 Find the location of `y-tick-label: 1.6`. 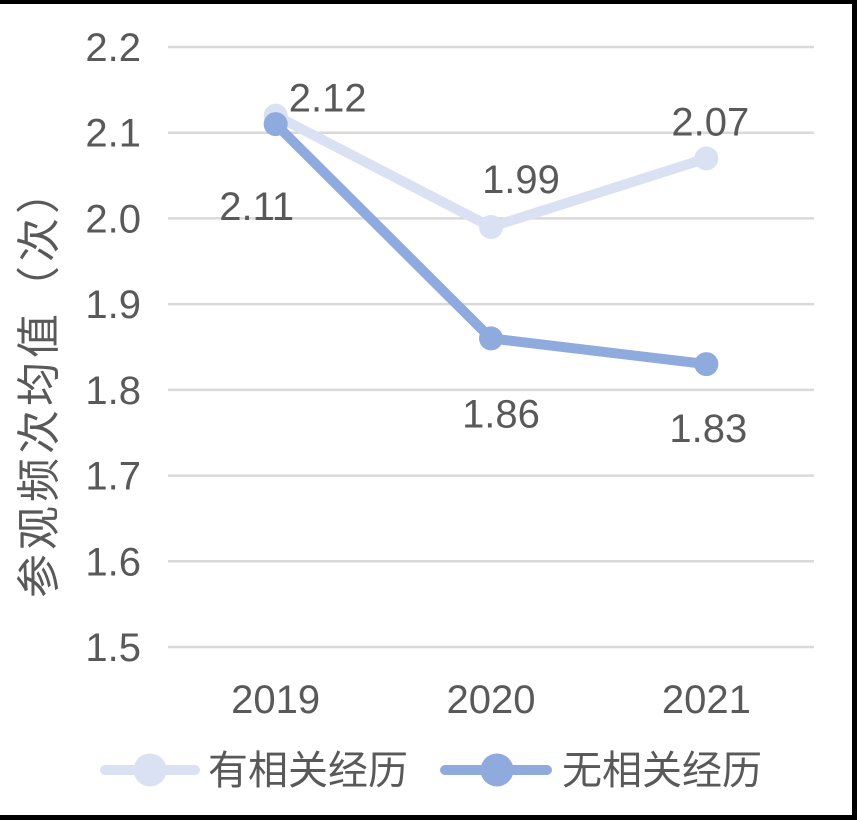

y-tick-label: 1.6 is located at coordinates (113, 562).